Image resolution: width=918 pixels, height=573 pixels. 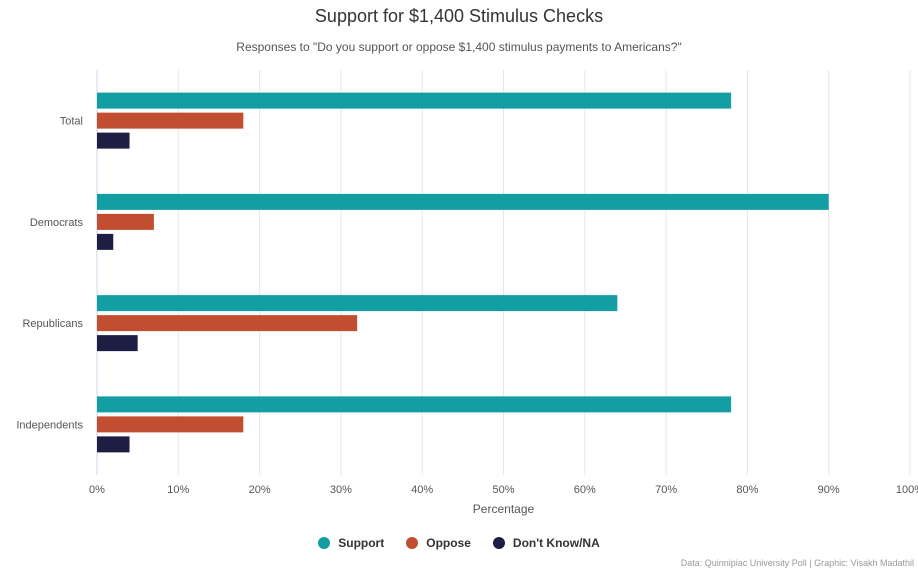 I want to click on legend-item-support: Support, so click(x=351, y=543).